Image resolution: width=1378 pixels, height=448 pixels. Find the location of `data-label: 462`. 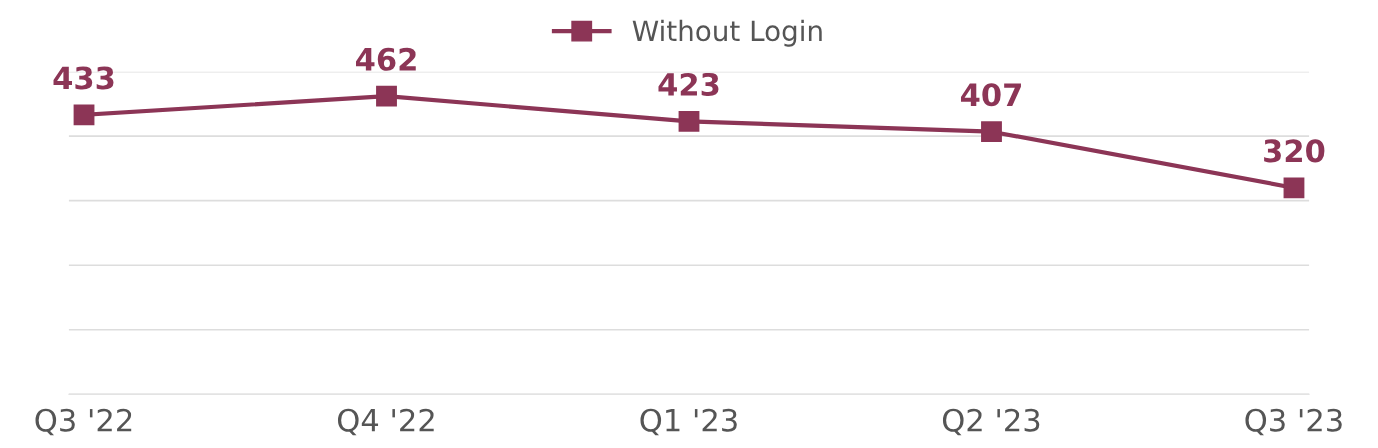

data-label: 462 is located at coordinates (386, 59).